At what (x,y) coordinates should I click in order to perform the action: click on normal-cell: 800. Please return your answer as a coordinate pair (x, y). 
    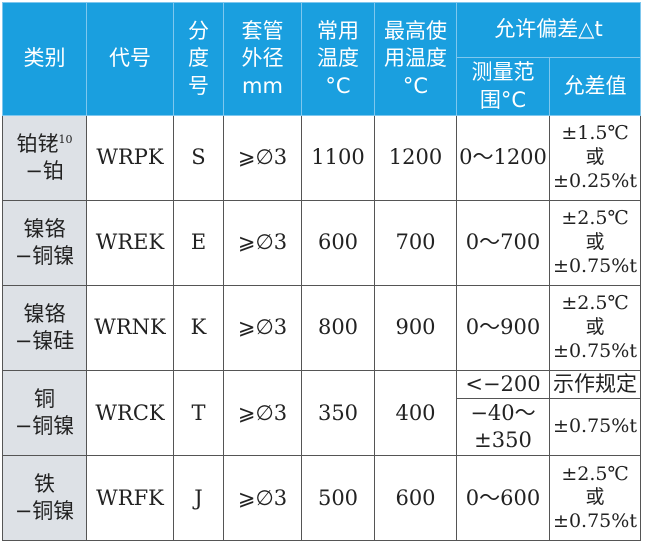
    Looking at the image, I should click on (338, 328).